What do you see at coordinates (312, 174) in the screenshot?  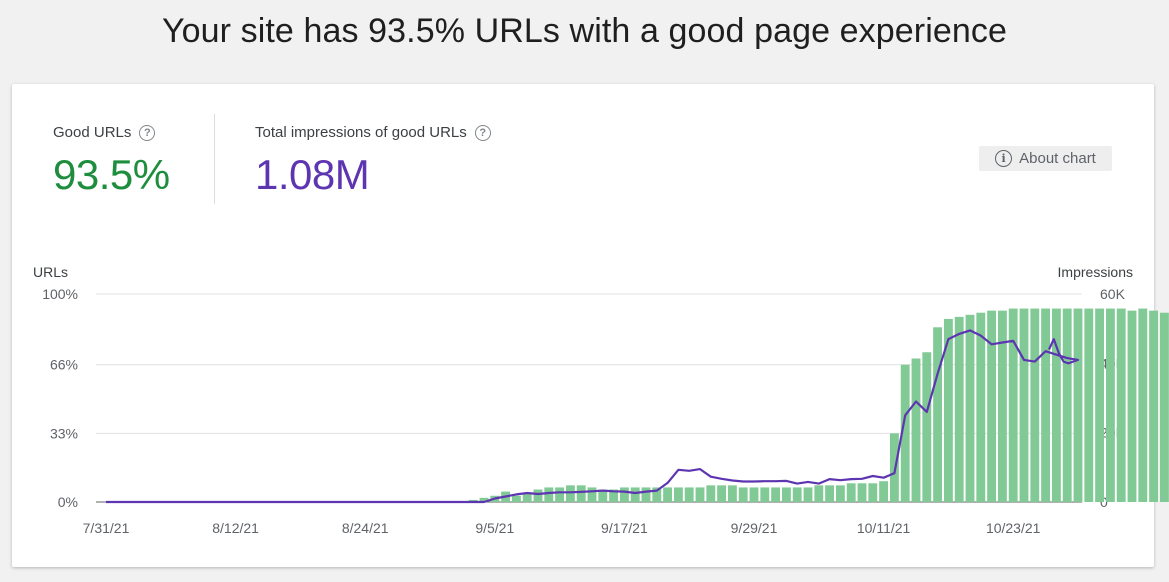 I see `metric-value-impressions: 1.08M` at bounding box center [312, 174].